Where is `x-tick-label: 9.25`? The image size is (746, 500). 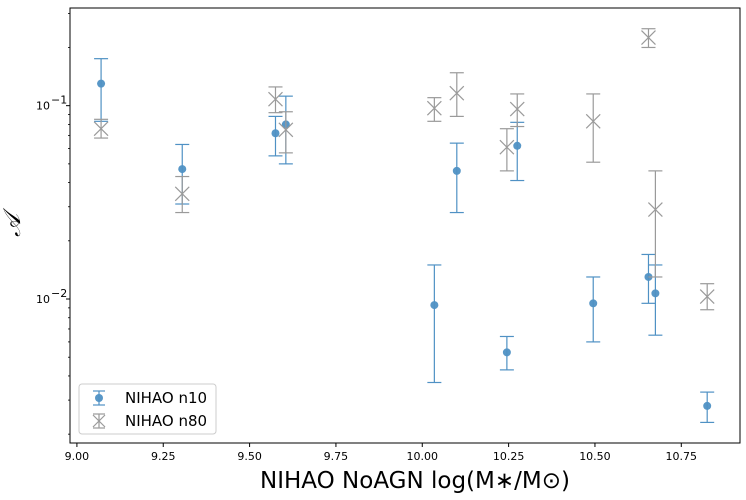 x-tick-label: 9.25 is located at coordinates (163, 456).